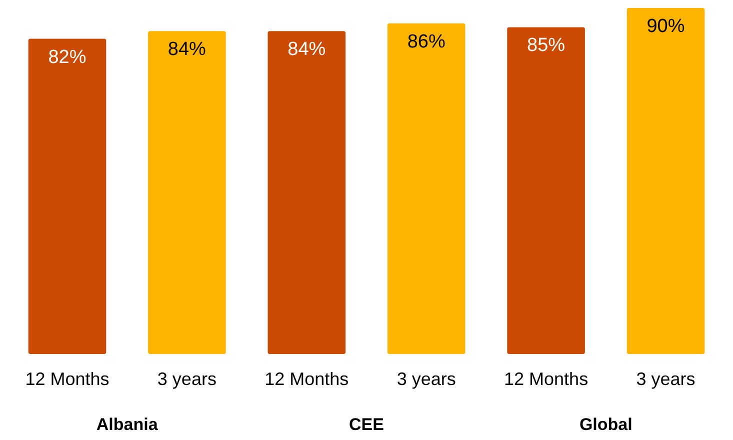 The height and width of the screenshot is (440, 733). What do you see at coordinates (546, 45) in the screenshot?
I see `data-label: 85%` at bounding box center [546, 45].